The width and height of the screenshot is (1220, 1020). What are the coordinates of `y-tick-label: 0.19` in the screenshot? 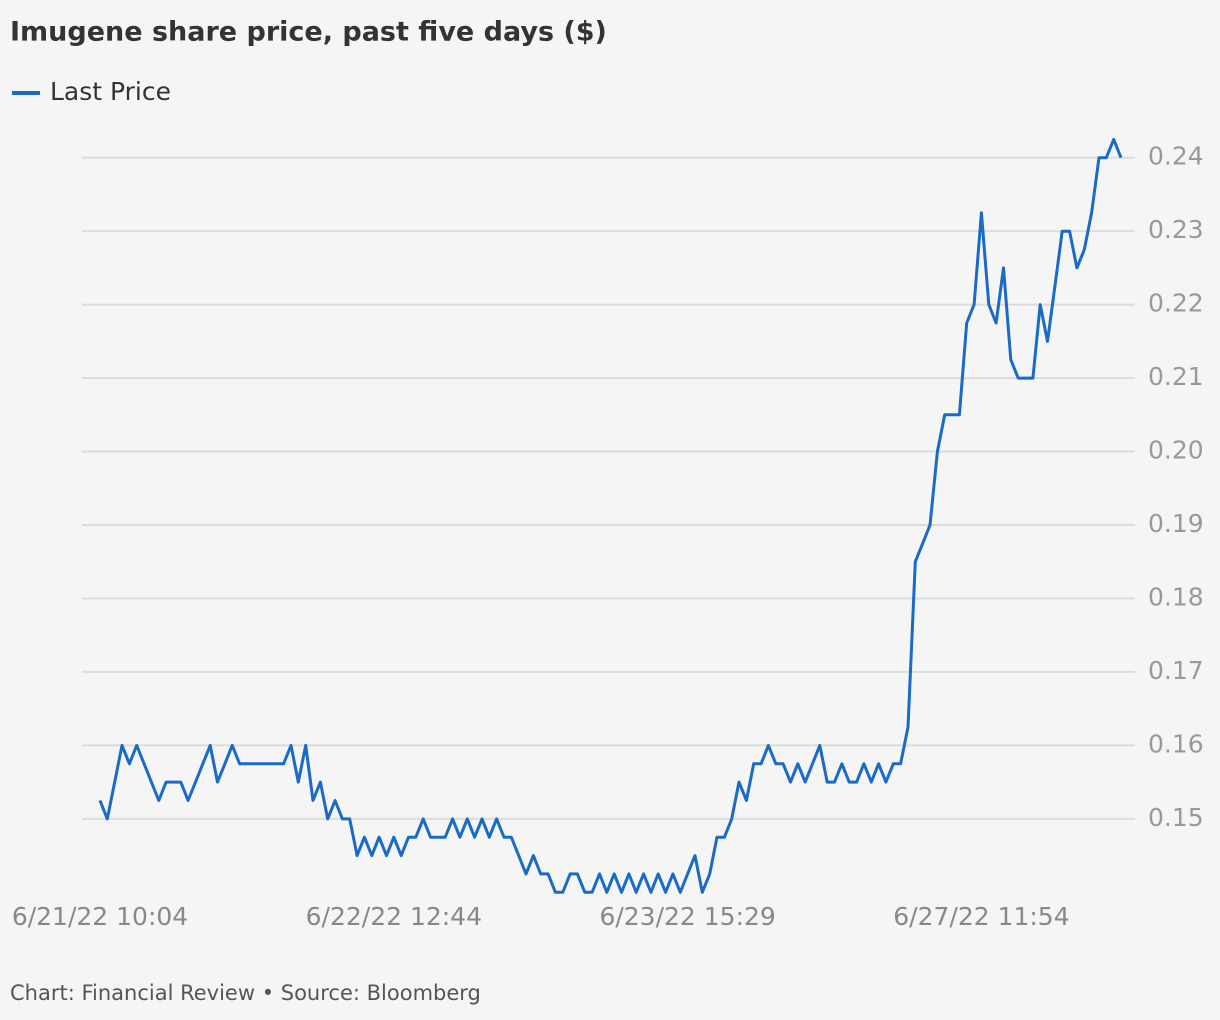 It's located at (1176, 523).